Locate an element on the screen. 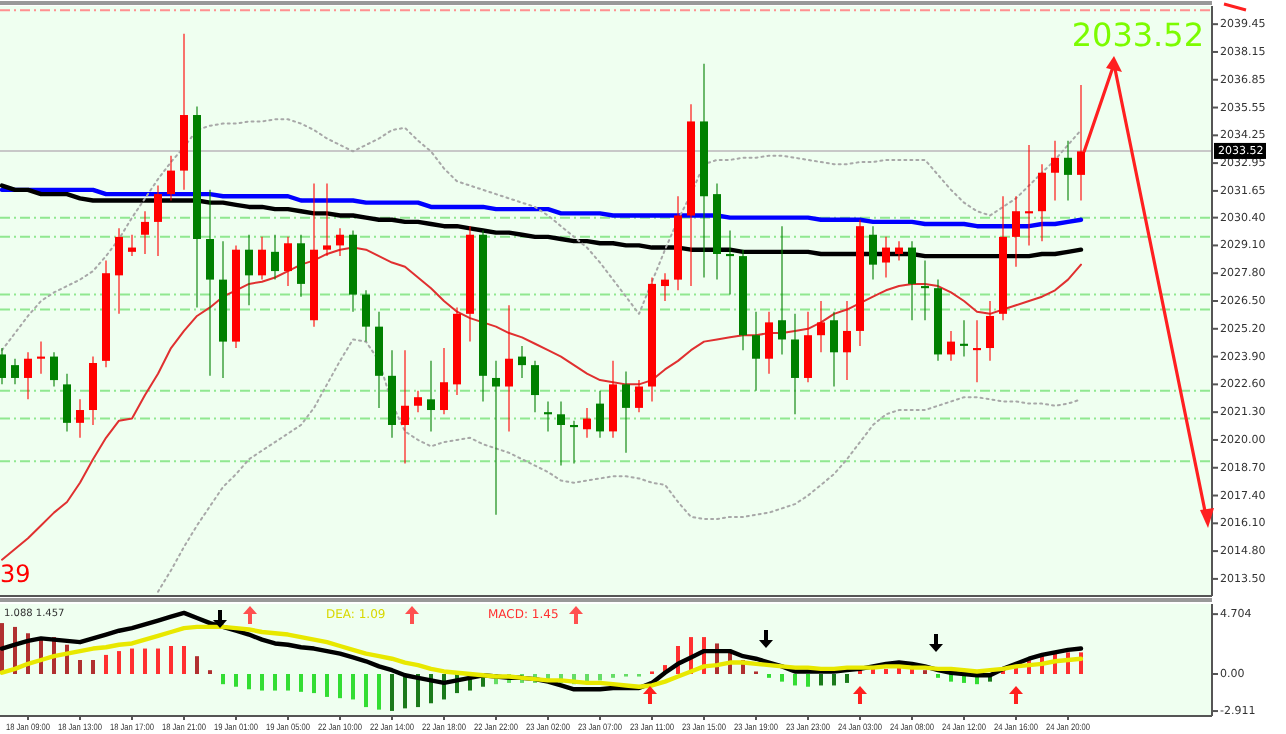 The height and width of the screenshot is (734, 1286). annotation: 39 is located at coordinates (15, 574).